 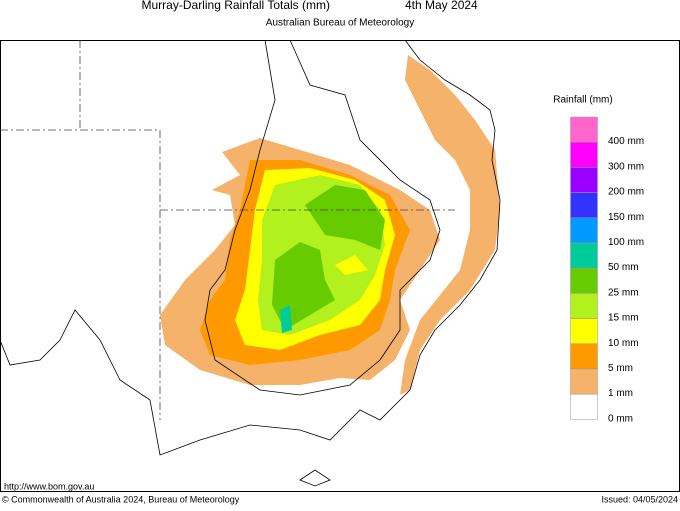 What do you see at coordinates (620, 368) in the screenshot?
I see `legend-label: 5 mm` at bounding box center [620, 368].